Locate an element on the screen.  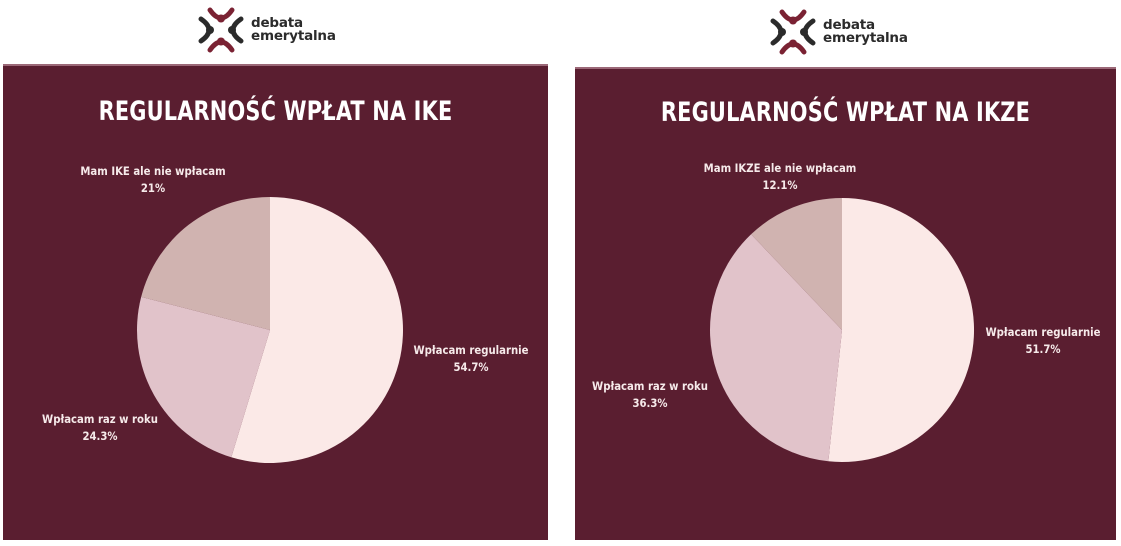
slice-label-regularnie: Wpłacam regularnie 51.7% is located at coordinates (1043, 340).